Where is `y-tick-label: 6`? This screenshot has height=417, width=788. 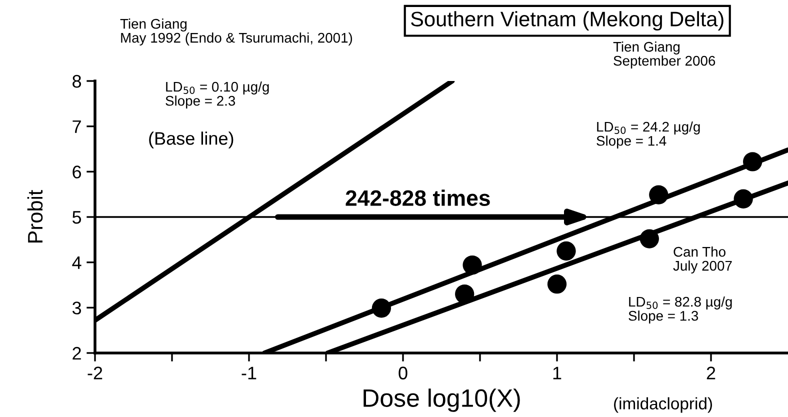
y-tick-label: 6 is located at coordinates (77, 172).